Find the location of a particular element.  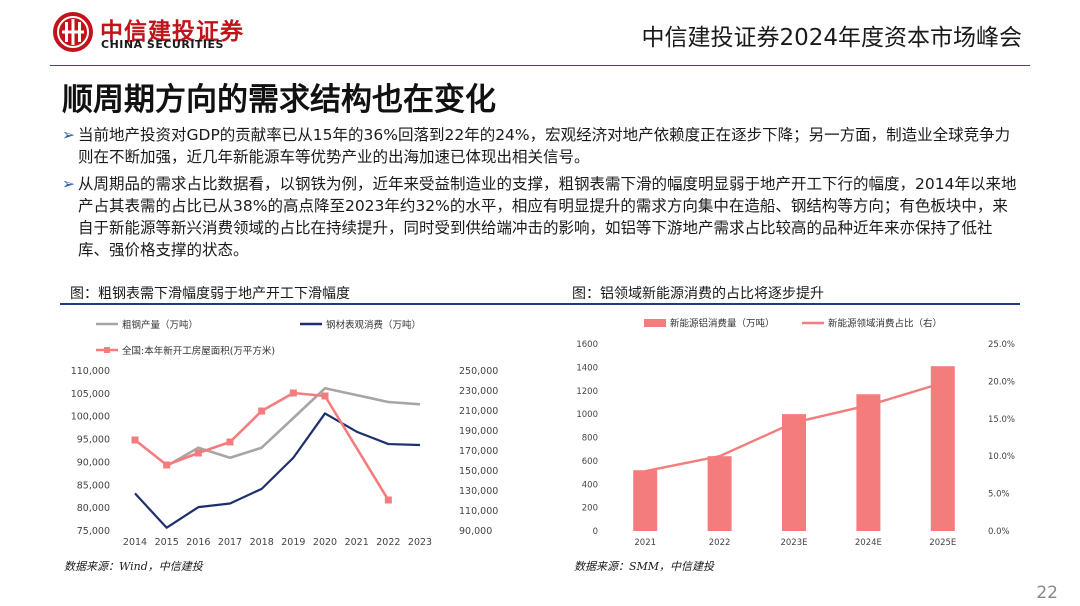

conference-title: 中信建投证券2024年度资本市场峰会 is located at coordinates (831, 38).